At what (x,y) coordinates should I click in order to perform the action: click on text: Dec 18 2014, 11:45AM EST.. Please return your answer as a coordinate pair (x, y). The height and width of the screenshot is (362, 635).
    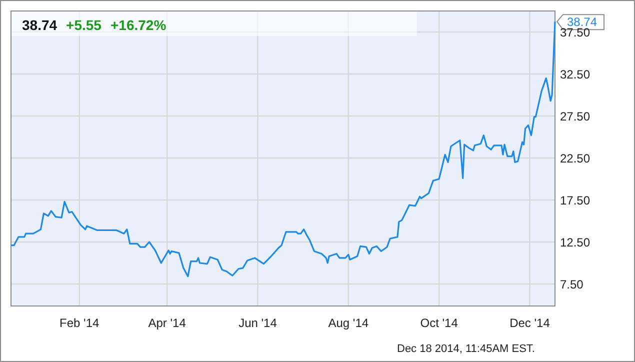
    Looking at the image, I should click on (466, 349).